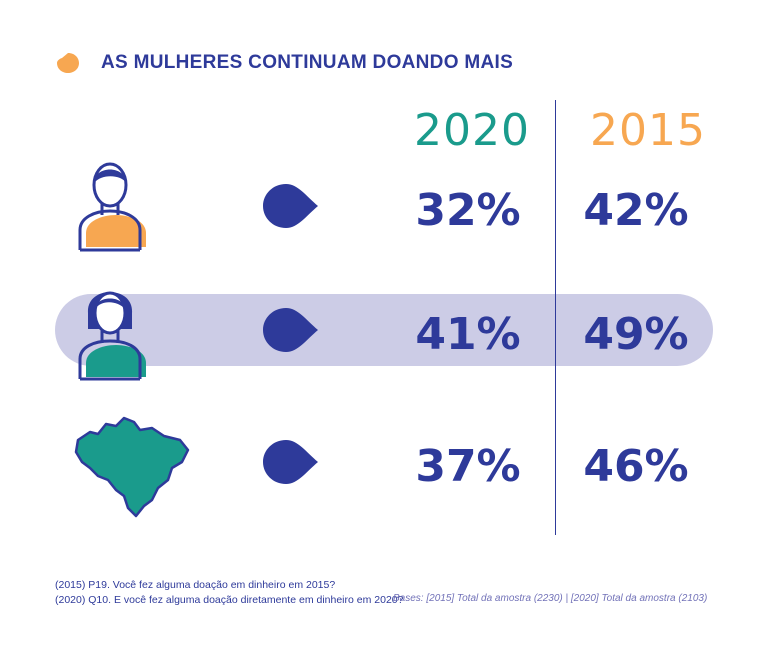 This screenshot has height=658, width=768. Describe the element at coordinates (636, 334) in the screenshot. I see `value-woman-2015: 49%` at that location.